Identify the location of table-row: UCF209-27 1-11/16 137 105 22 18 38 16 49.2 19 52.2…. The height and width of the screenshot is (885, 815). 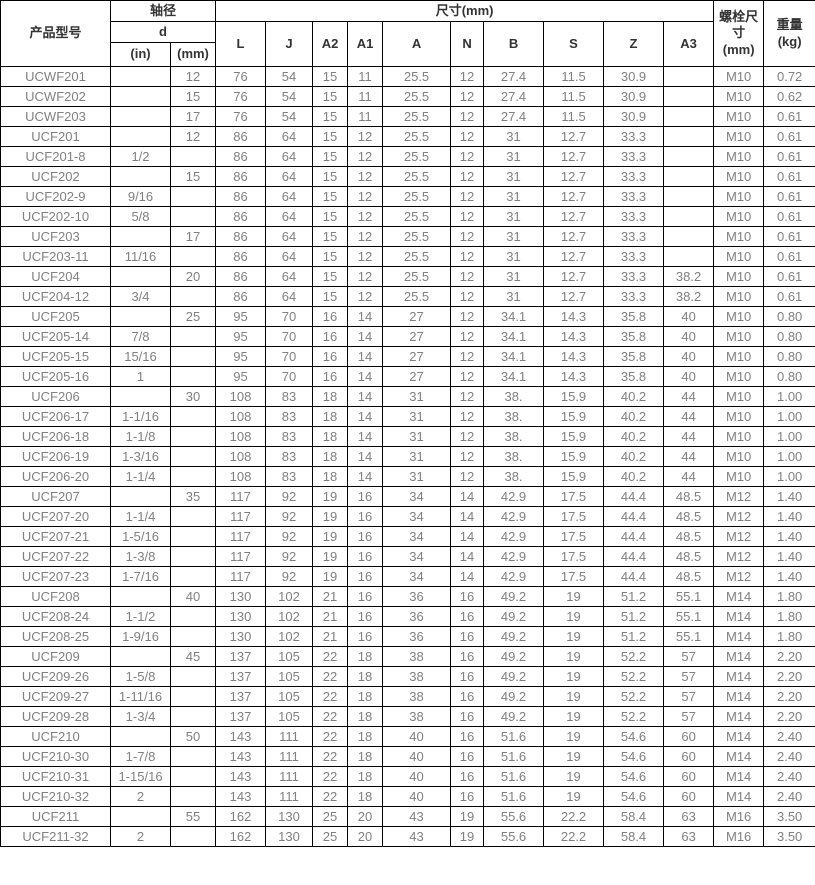
(407, 696).